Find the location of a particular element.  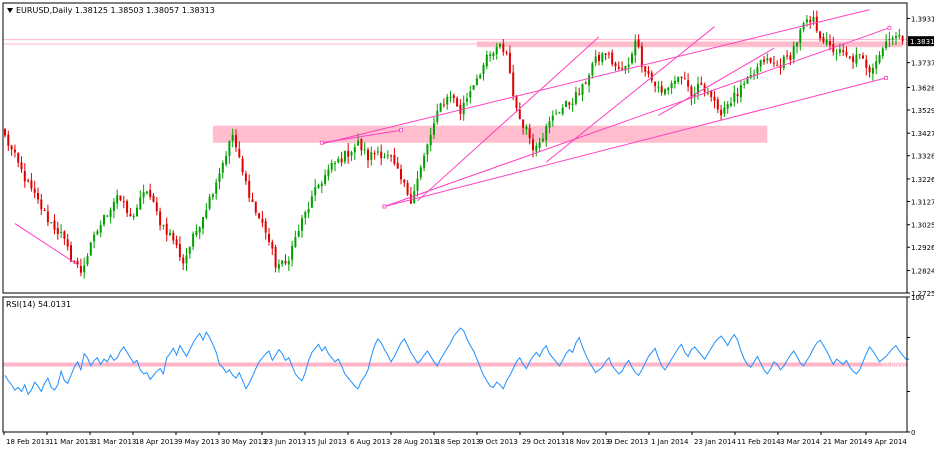

date-tick-label: 18 Feb 2013 is located at coordinates (28, 442).